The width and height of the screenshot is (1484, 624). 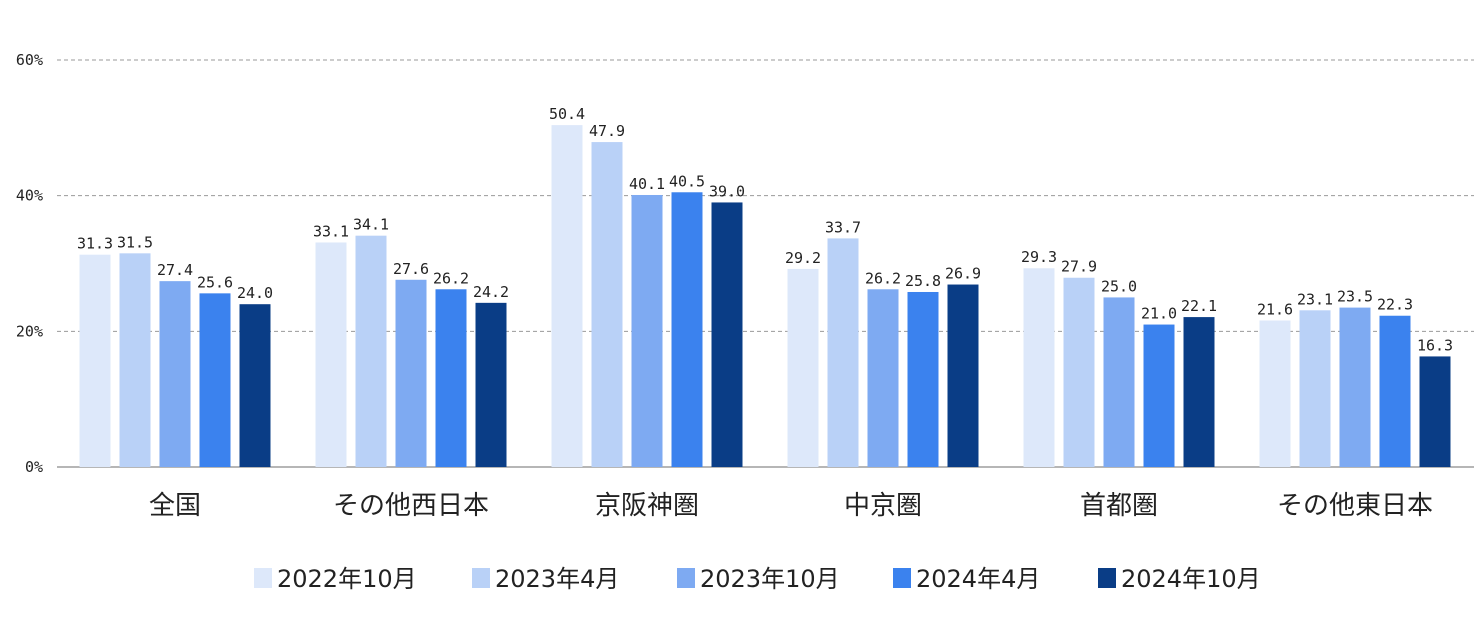 What do you see at coordinates (1079, 267) in the screenshot?
I see `data-label: 27.9` at bounding box center [1079, 267].